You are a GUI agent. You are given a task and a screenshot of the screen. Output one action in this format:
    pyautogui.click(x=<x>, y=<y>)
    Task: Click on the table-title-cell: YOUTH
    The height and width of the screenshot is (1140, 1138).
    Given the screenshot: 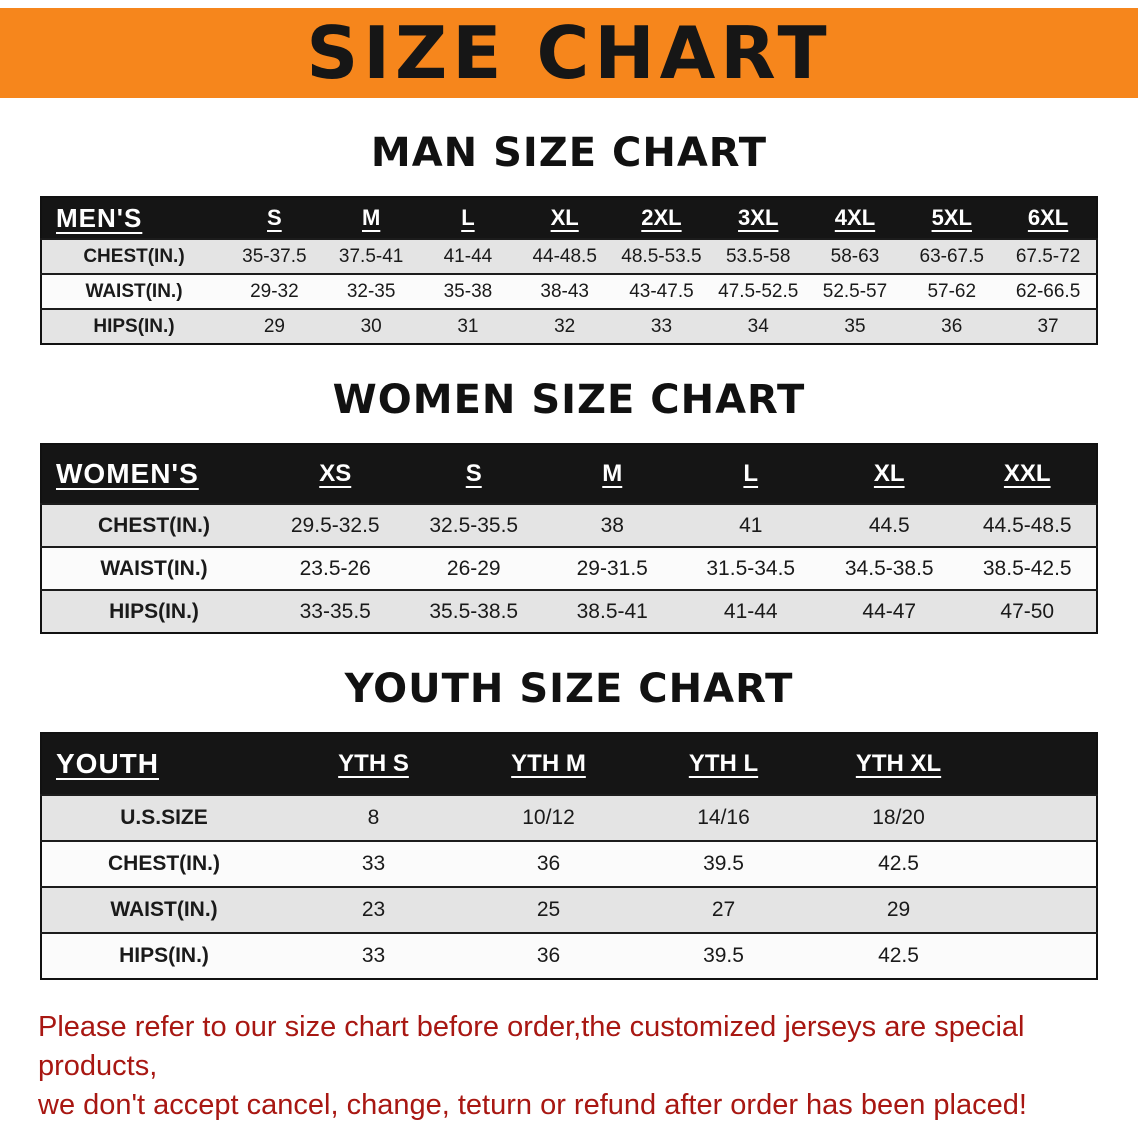 What is the action you would take?
    pyautogui.click(x=163, y=764)
    